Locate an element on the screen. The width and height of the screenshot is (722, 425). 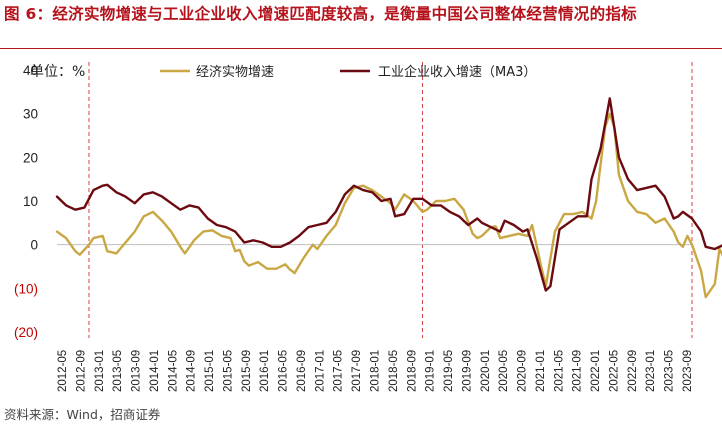
x-tick-label: 2015-09 is located at coordinates (247, 371).